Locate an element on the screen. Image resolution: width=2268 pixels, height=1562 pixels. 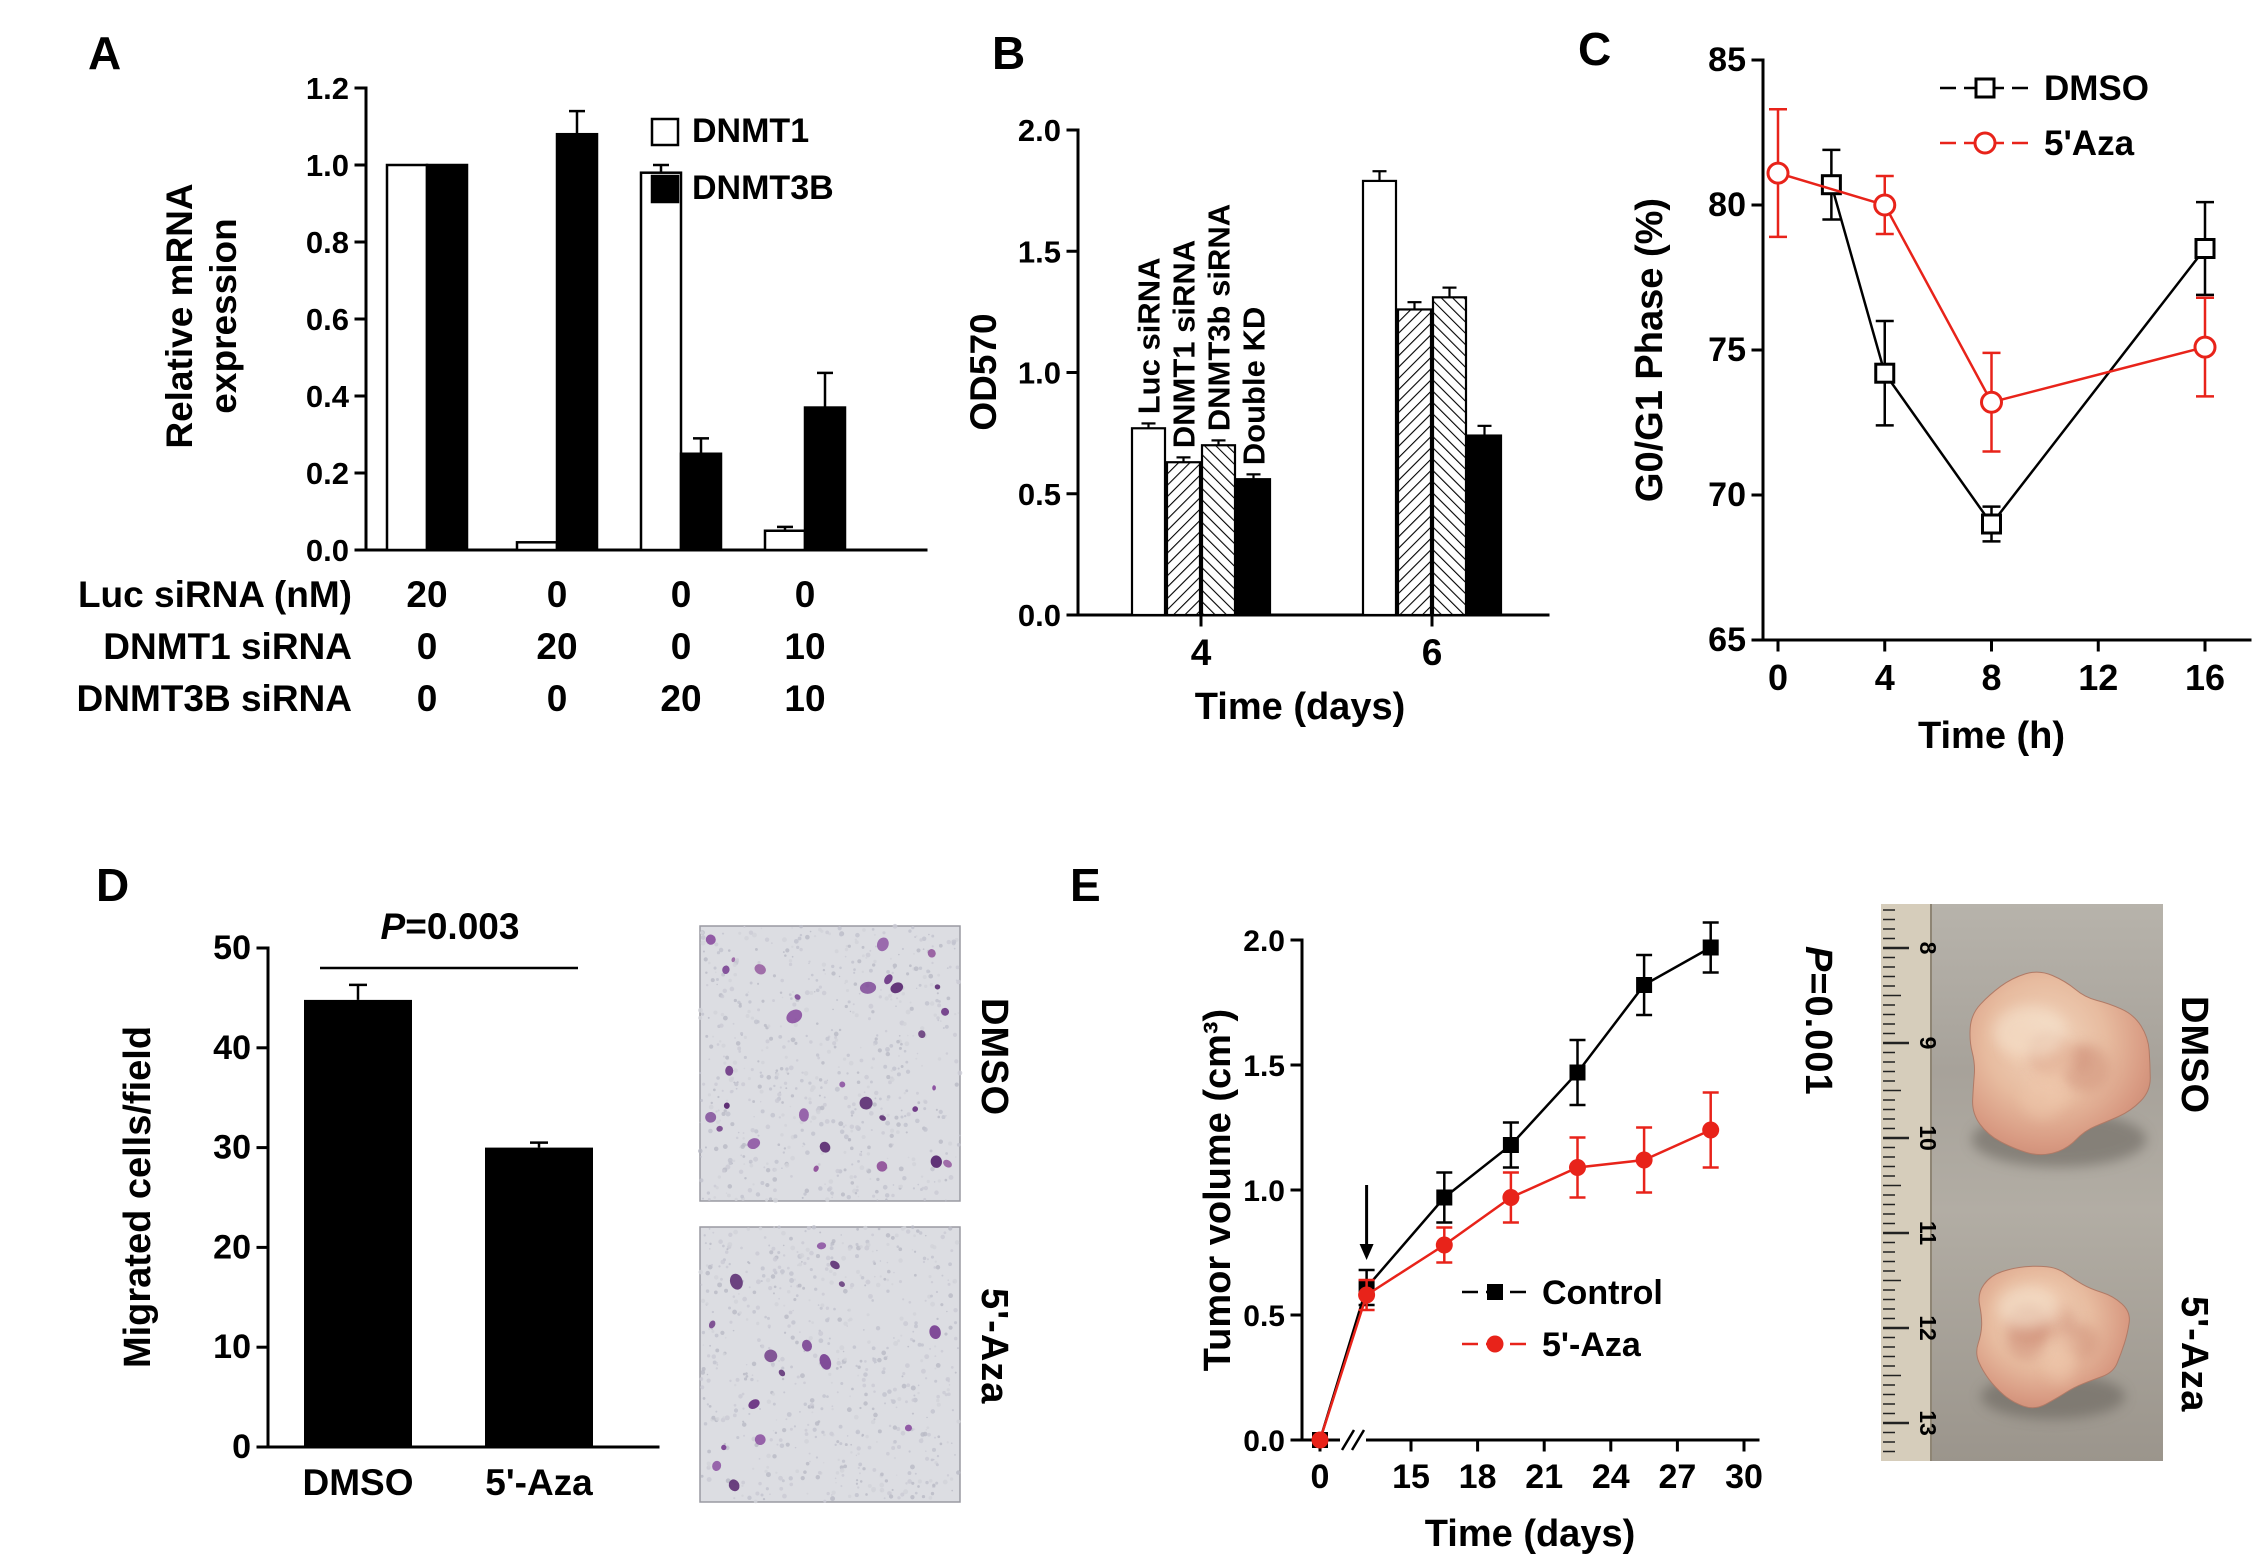
svg-text: 0.4 is located at coordinates (328, 396).